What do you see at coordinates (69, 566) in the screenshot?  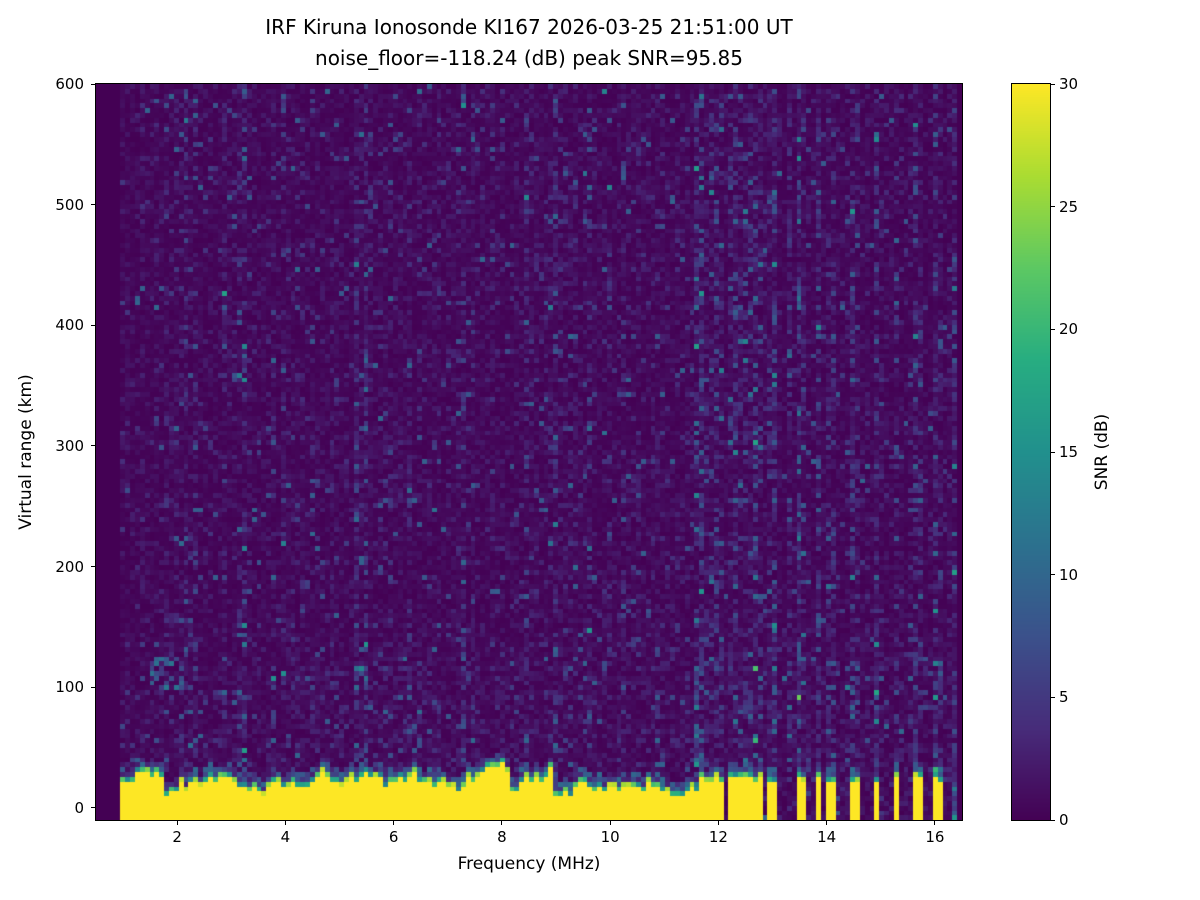 I see `y-tick-label: 200` at bounding box center [69, 566].